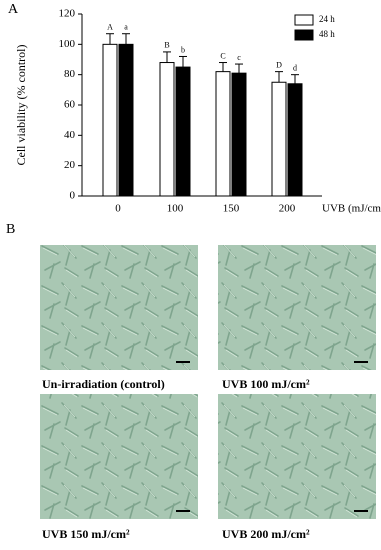 The height and width of the screenshot is (550, 381). I want to click on significance-letter: d, so click(295, 67).